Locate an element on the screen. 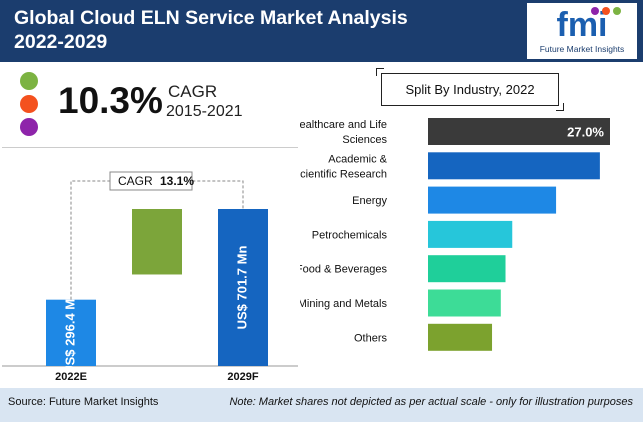 This screenshot has height=422, width=643. logo-dot-green is located at coordinates (617, 11).